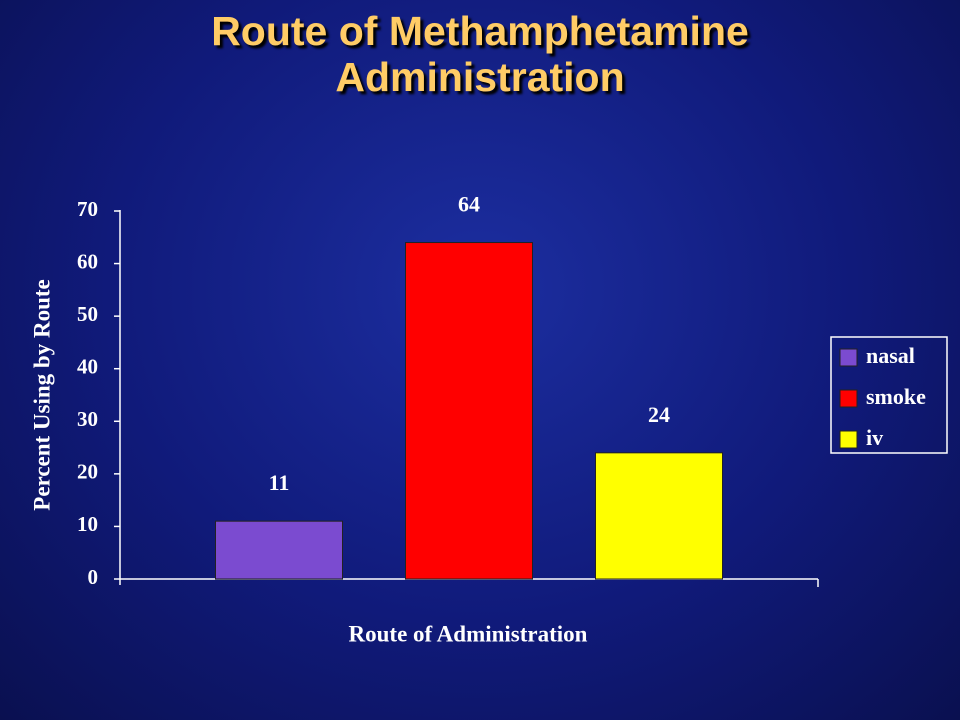  I want to click on y-axis-label: Percent Using by Route, so click(41, 394).